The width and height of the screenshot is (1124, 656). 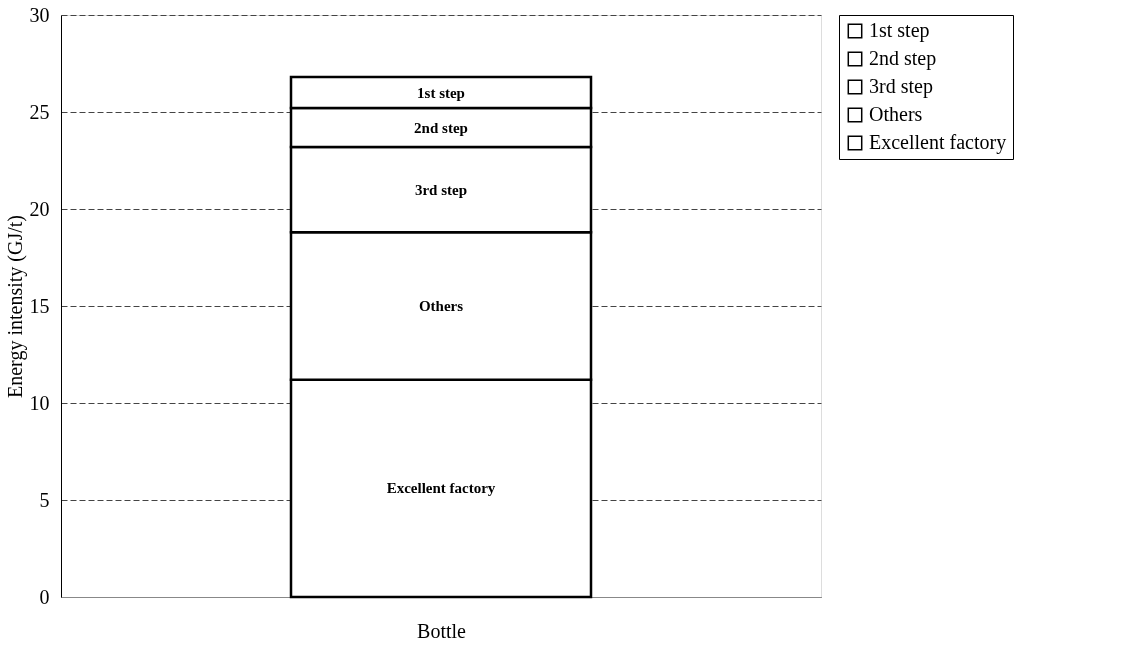 What do you see at coordinates (44, 499) in the screenshot?
I see `y-tick-label: 5` at bounding box center [44, 499].